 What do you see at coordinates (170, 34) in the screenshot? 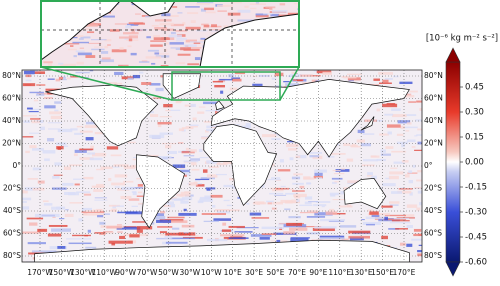
I see `inset-frame` at bounding box center [170, 34].